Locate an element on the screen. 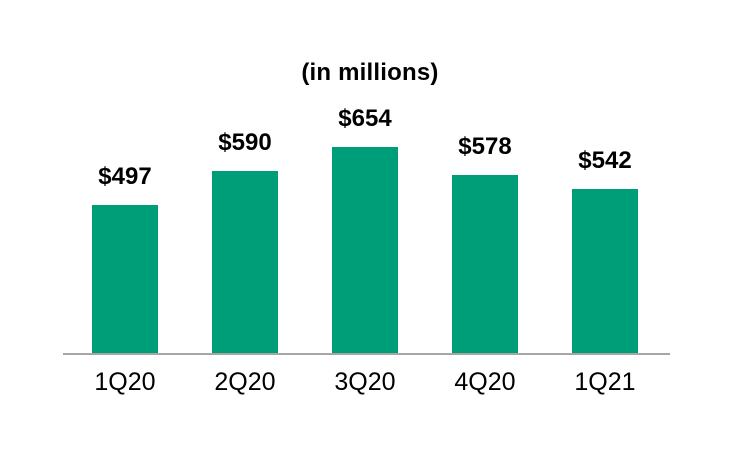 This screenshot has height=466, width=732. x-tick-label: 1Q20 is located at coordinates (125, 382).